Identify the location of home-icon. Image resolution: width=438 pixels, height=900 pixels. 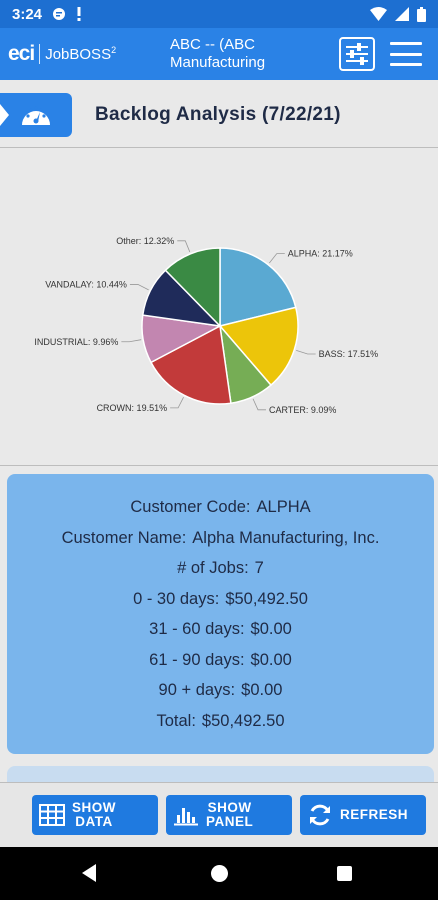
(219, 873).